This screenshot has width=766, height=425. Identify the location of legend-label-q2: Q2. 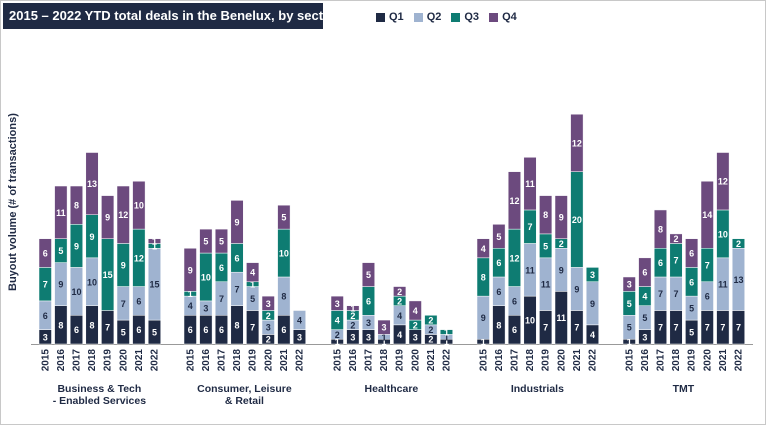
(434, 17).